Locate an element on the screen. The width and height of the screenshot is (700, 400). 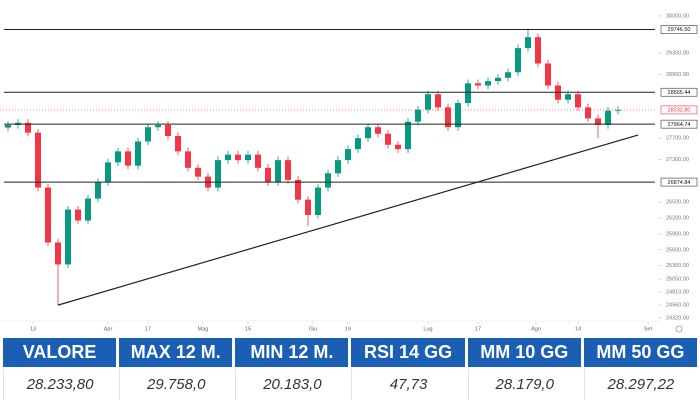
y-tick-label: 25300.00 is located at coordinates (677, 266).